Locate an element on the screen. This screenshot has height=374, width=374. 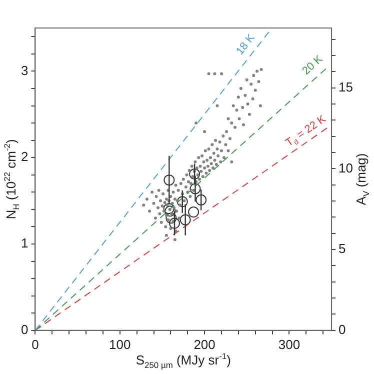
x-tick-label: 100 is located at coordinates (120, 344).